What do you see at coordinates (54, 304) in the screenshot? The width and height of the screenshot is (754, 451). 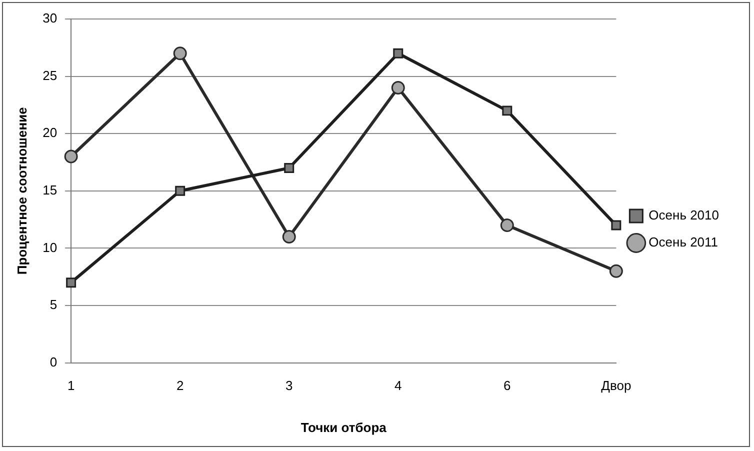 I see `y-tick-label: 5` at bounding box center [54, 304].